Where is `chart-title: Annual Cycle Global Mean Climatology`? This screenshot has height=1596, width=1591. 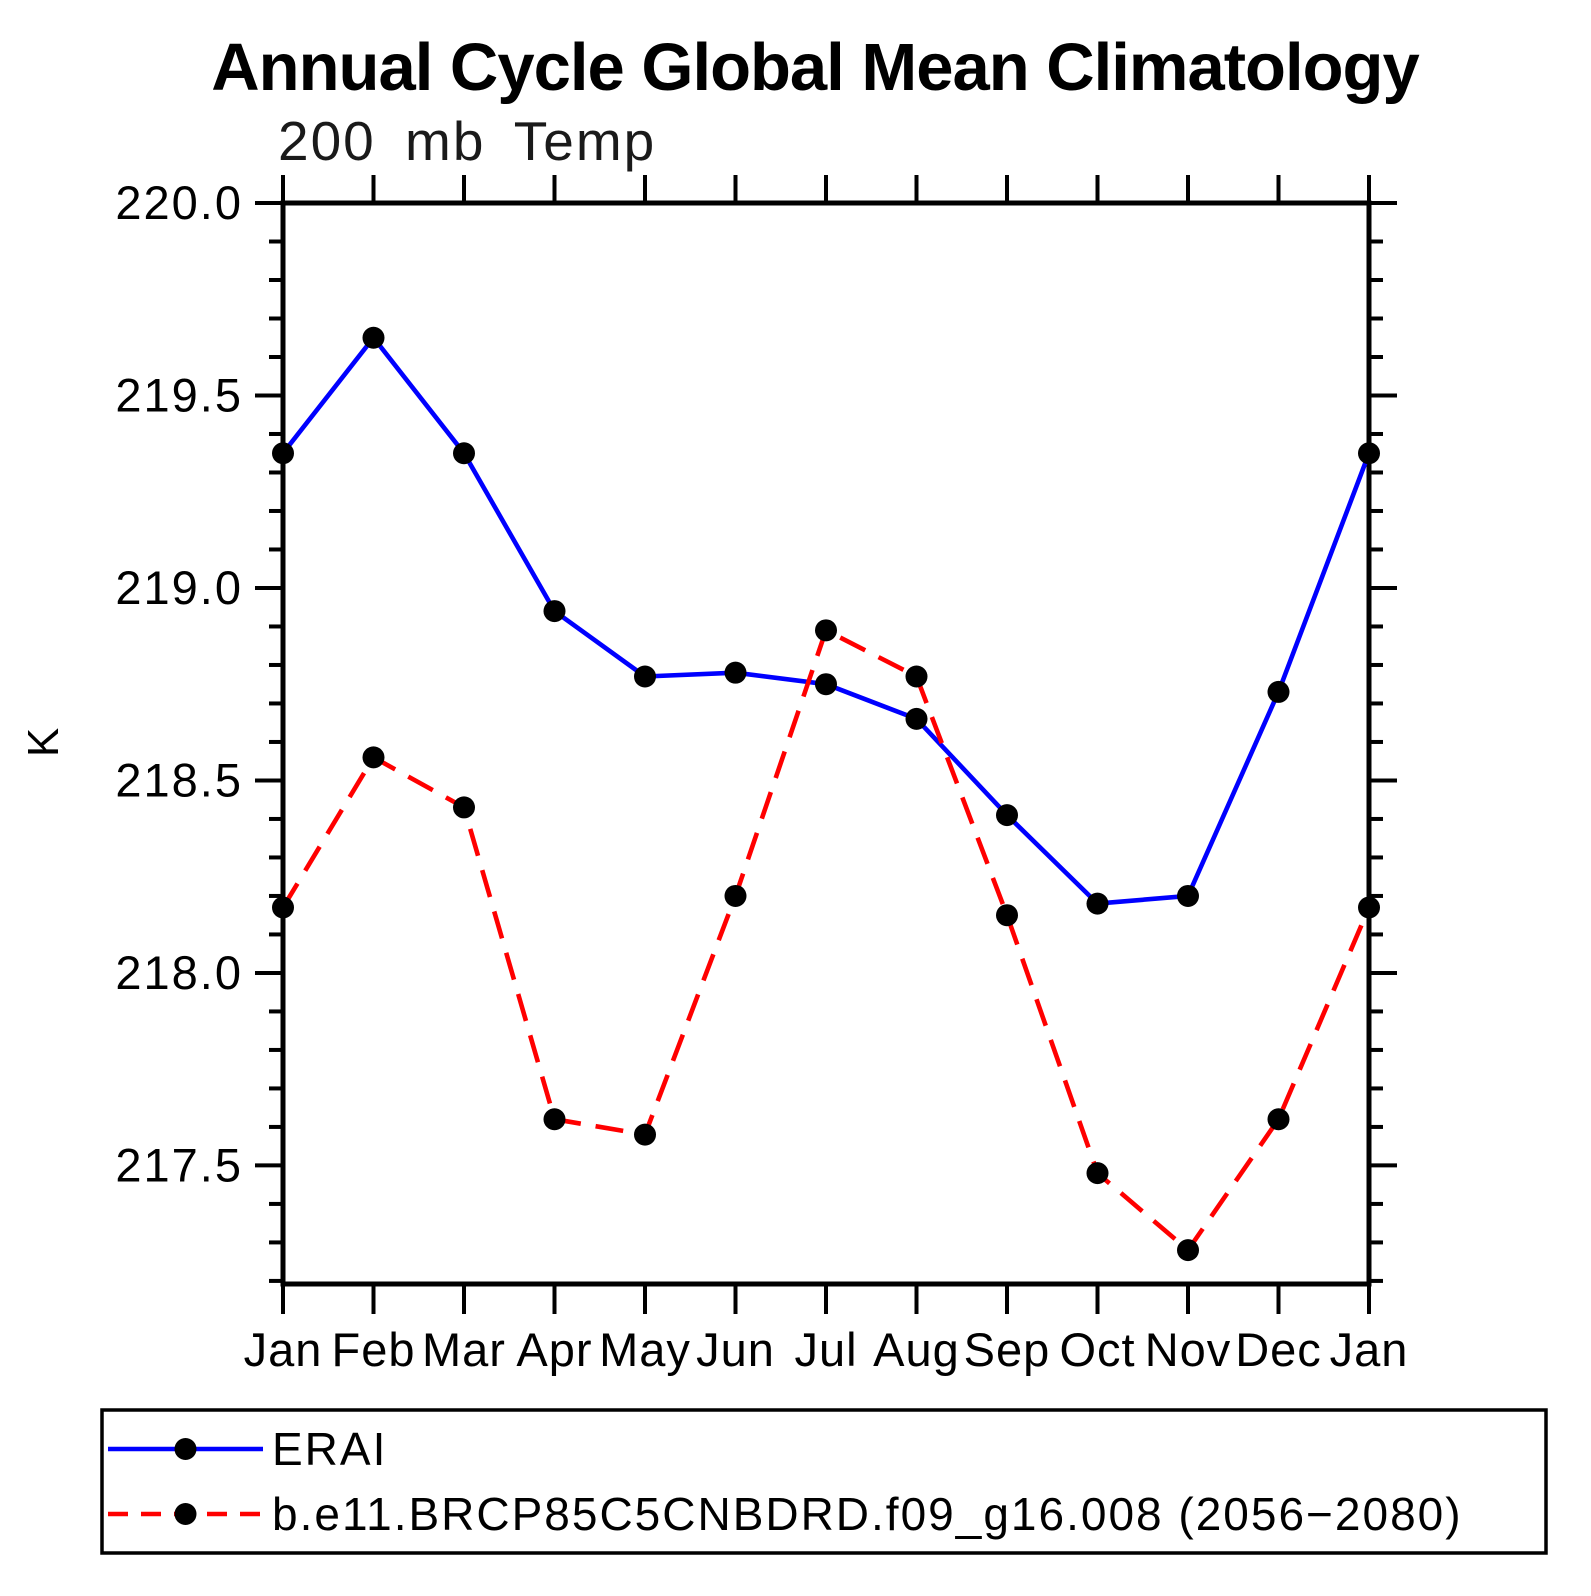
chart-title: Annual Cycle Global Mean Climatology is located at coordinates (815, 67).